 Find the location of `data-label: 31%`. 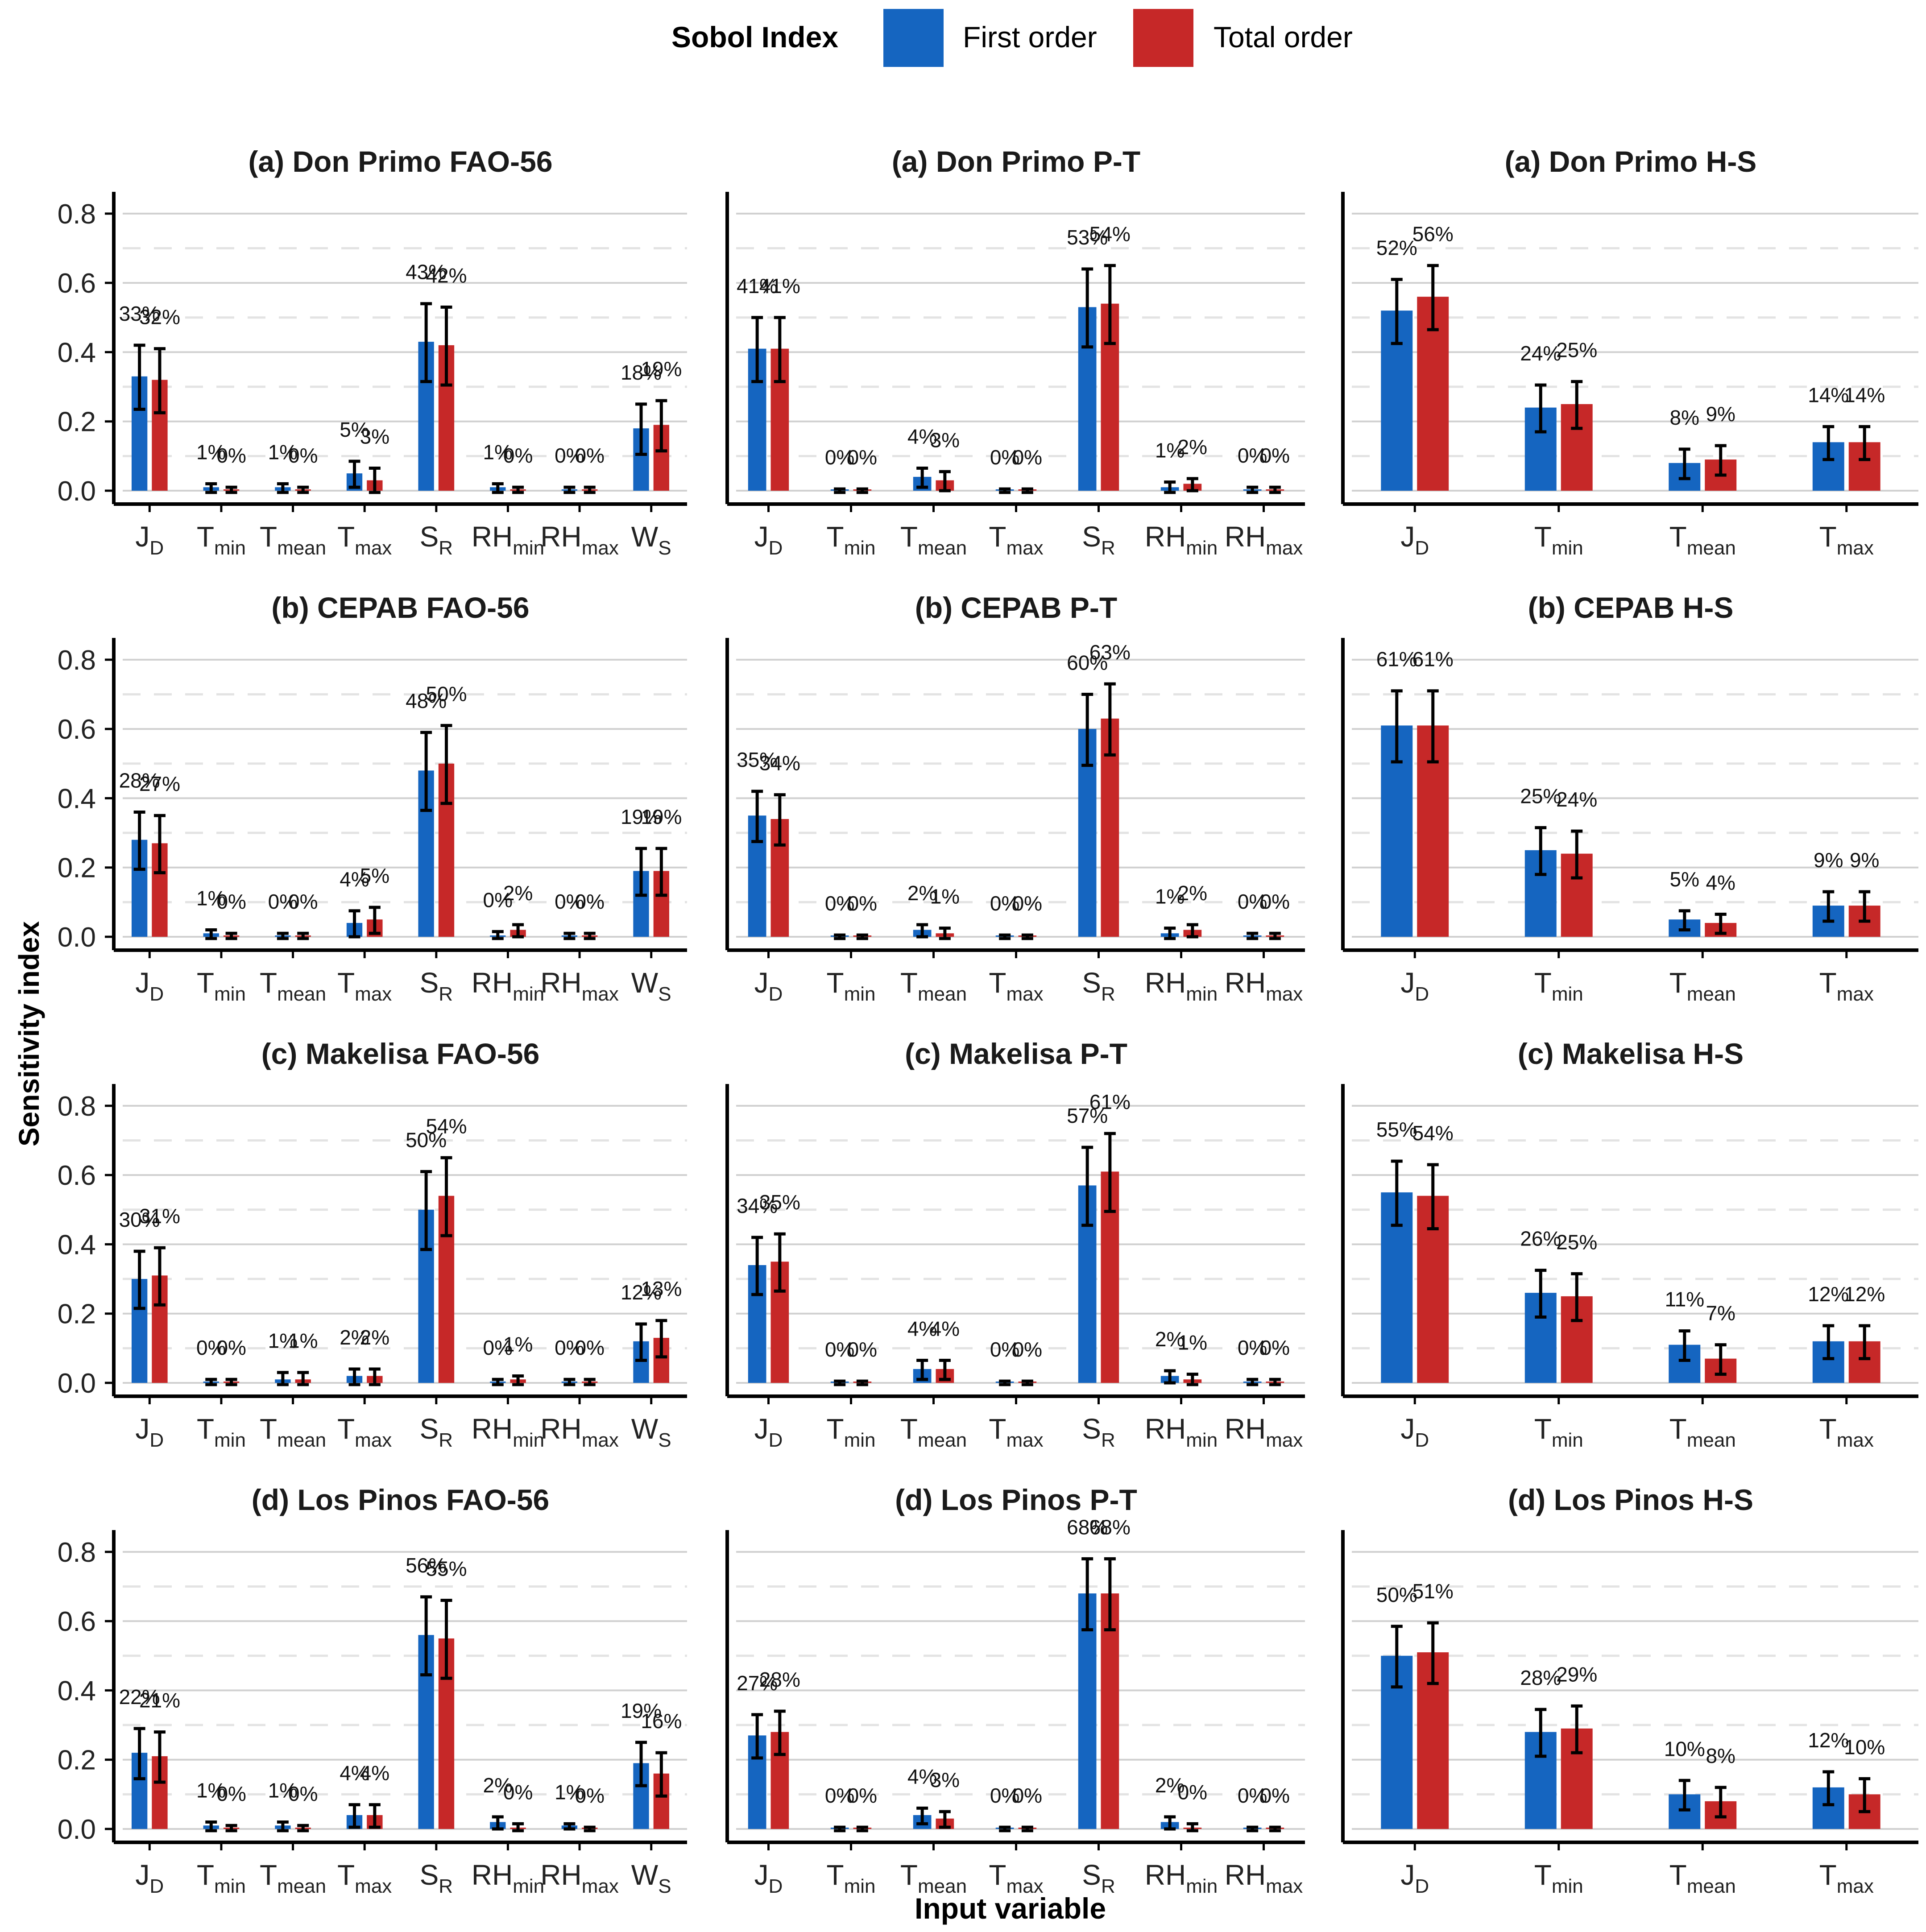

data-label: 31% is located at coordinates (159, 1216).